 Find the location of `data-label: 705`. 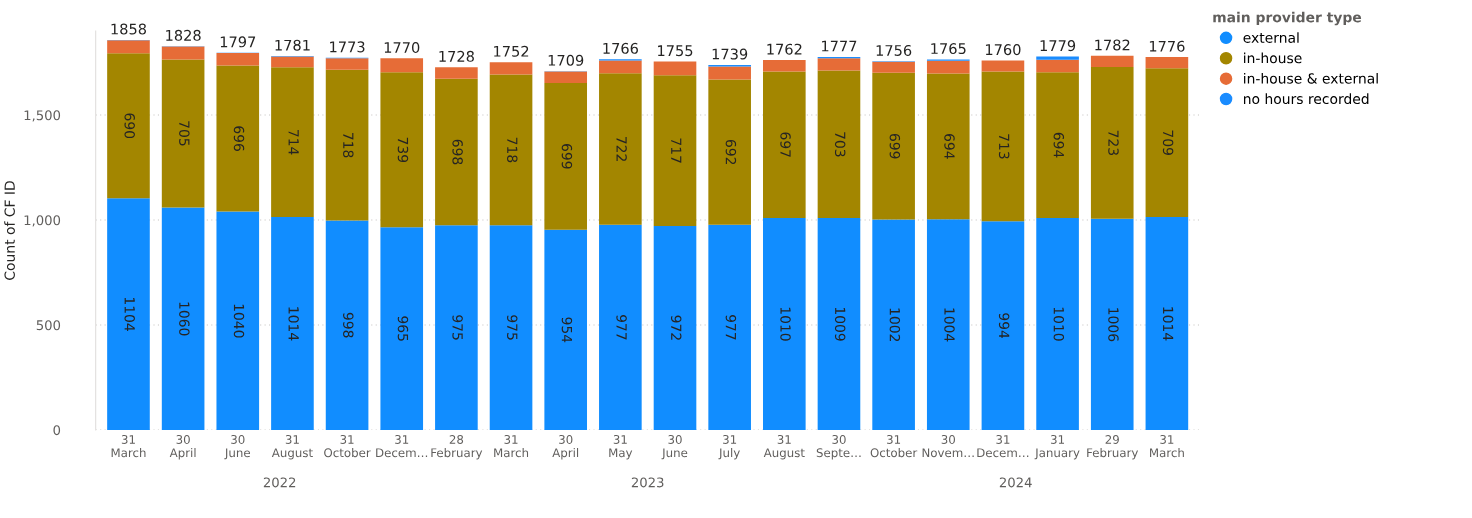

data-label: 705 is located at coordinates (184, 133).